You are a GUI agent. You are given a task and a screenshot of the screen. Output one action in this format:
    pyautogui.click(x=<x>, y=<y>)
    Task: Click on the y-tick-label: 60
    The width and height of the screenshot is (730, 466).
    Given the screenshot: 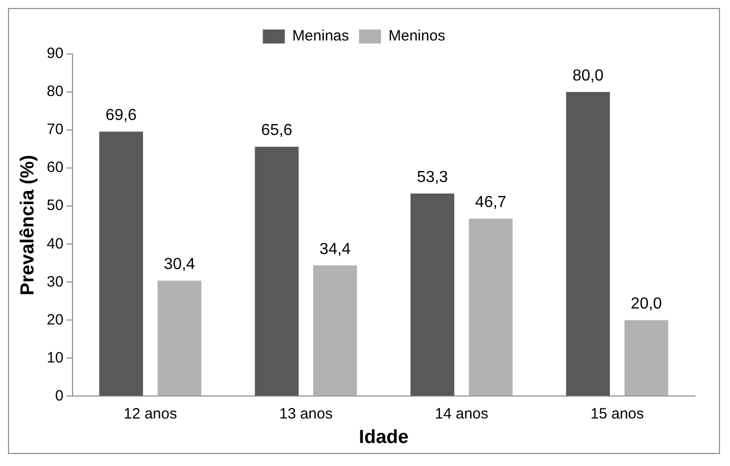 What is the action you would take?
    pyautogui.click(x=55, y=167)
    